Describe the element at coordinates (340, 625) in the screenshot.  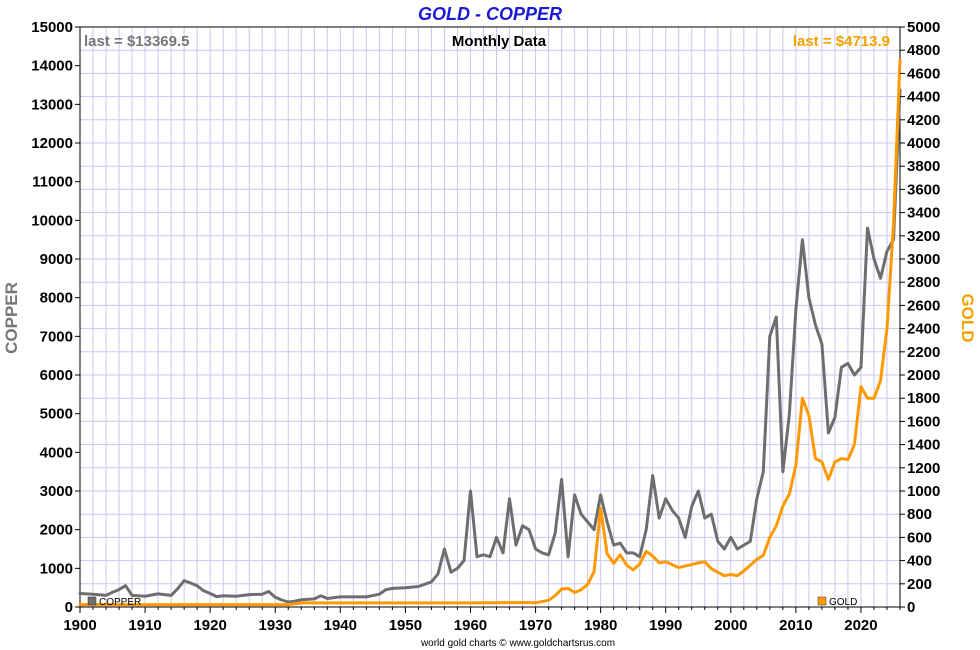
I see `x-tick-label: 1940` at that location.